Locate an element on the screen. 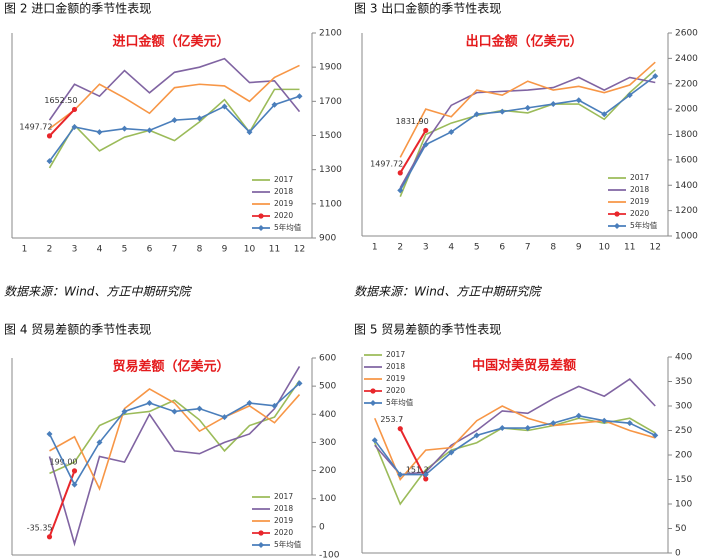 This screenshot has width=720, height=560. y-tick-label: 1500 is located at coordinates (330, 136).